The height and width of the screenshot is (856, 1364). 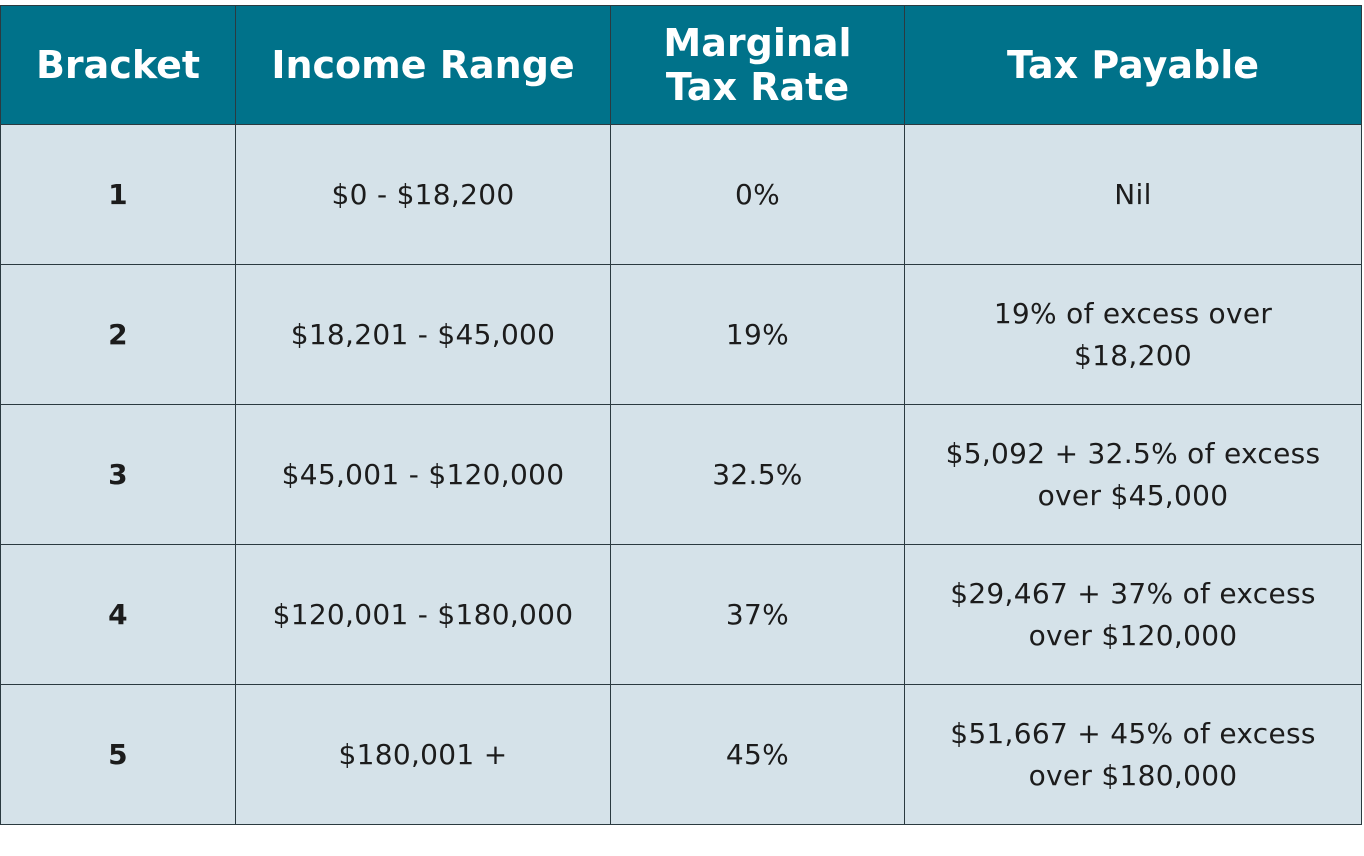 What do you see at coordinates (423, 614) in the screenshot?
I see `table-cell: $120,001 - $180,000` at bounding box center [423, 614].